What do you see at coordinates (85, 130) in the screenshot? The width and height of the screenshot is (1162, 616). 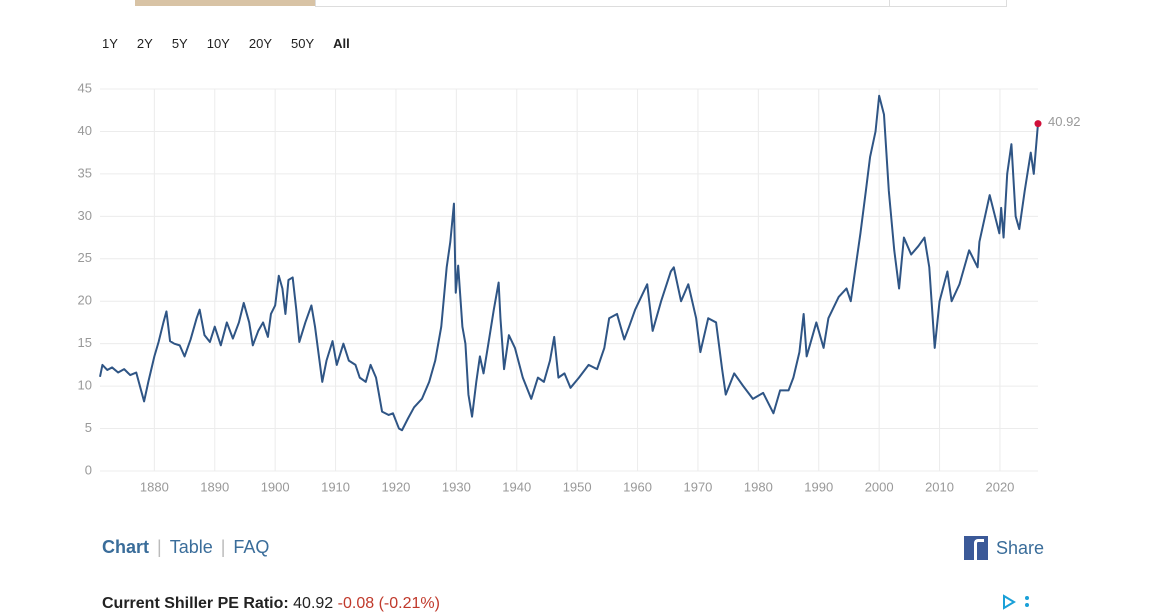 I see `y-tick-label: 40` at bounding box center [85, 130].